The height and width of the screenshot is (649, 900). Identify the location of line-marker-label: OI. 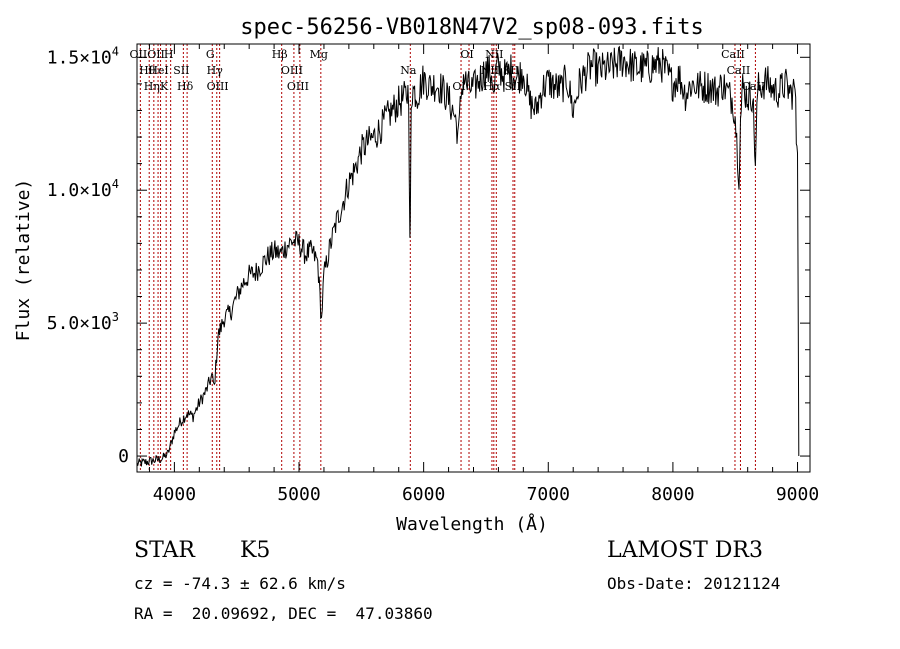
(466, 54).